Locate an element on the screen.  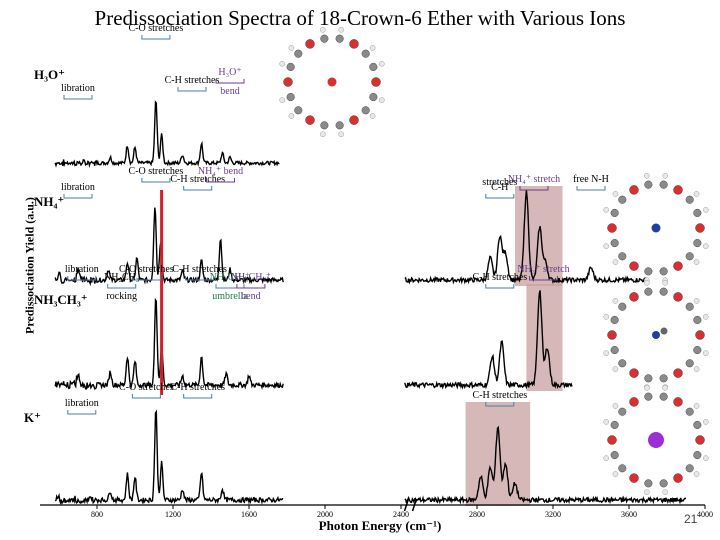
annotation: H₃O⁺ is located at coordinates (229, 72).